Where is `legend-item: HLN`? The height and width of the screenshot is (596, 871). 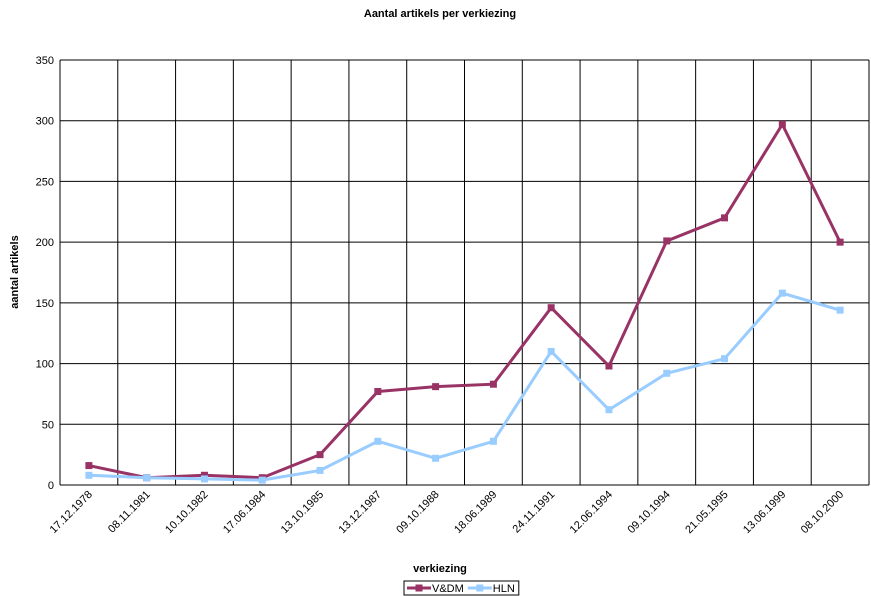 legend-item: HLN is located at coordinates (491, 589).